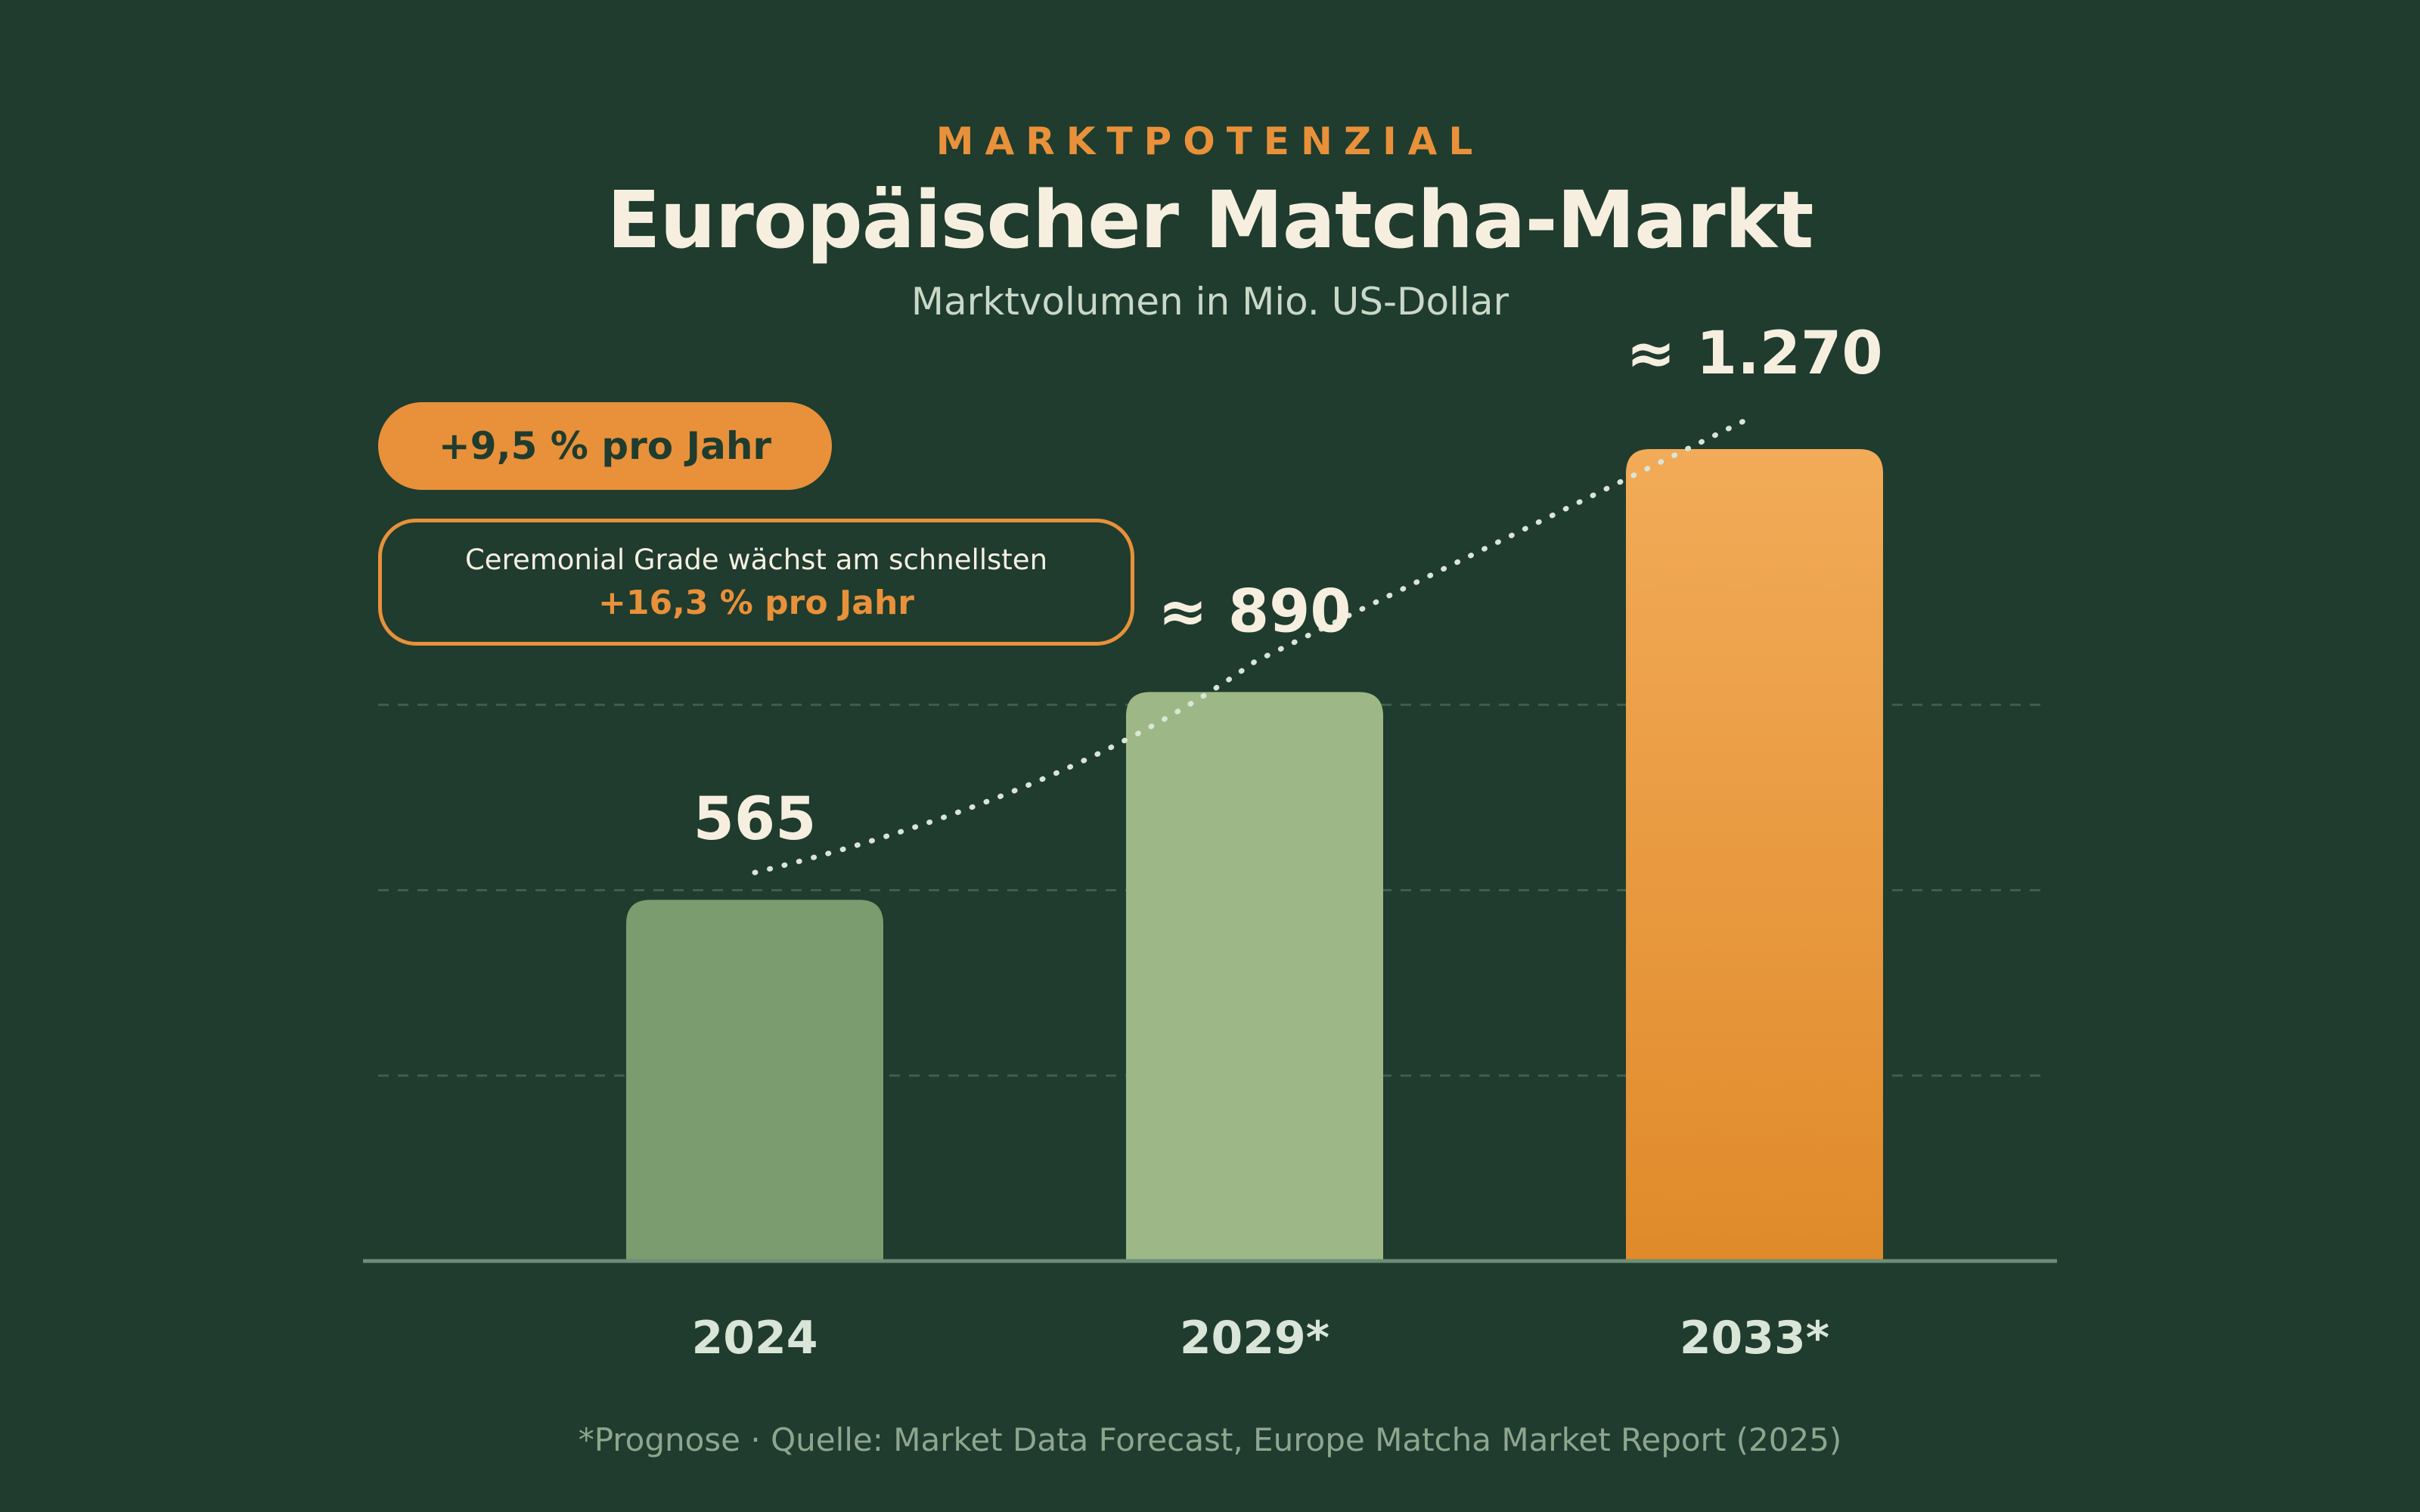  I want to click on chart-kicker: MARKTPOTENZIAL, so click(1210, 141).